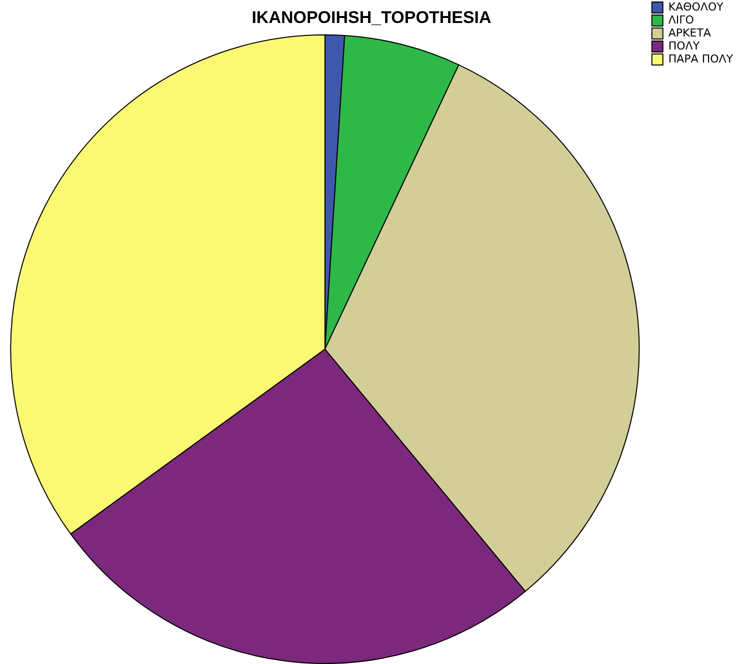 The width and height of the screenshot is (747, 664). What do you see at coordinates (690, 33) in the screenshot?
I see `legend-label: ΑΡΚΕΤΑ` at bounding box center [690, 33].